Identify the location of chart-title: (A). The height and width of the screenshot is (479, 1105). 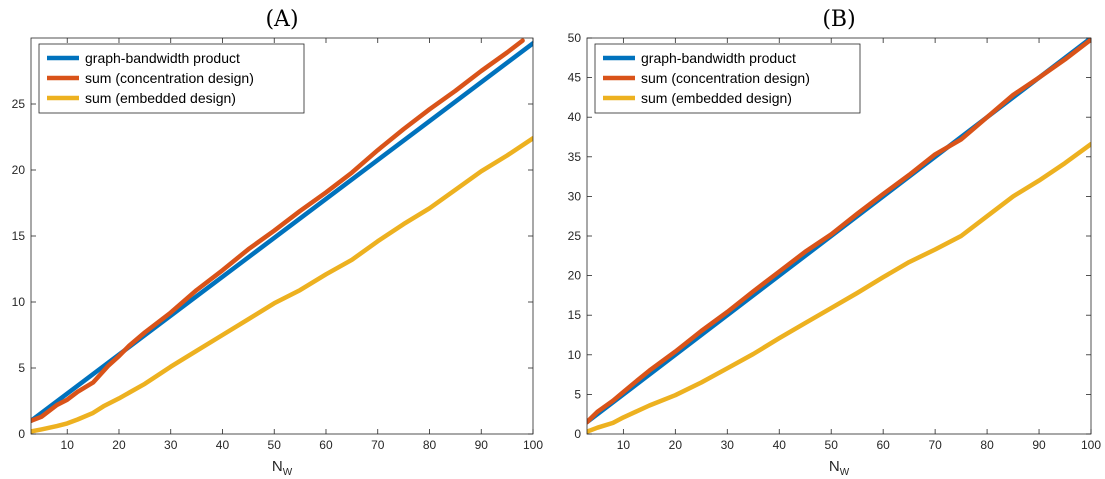
(281, 19).